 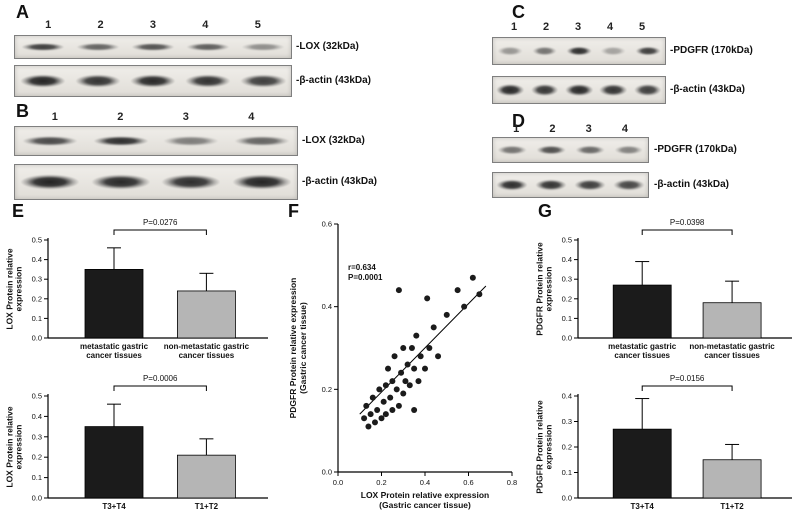 I want to click on svg-text: P=0.0398, so click(x=687, y=222).